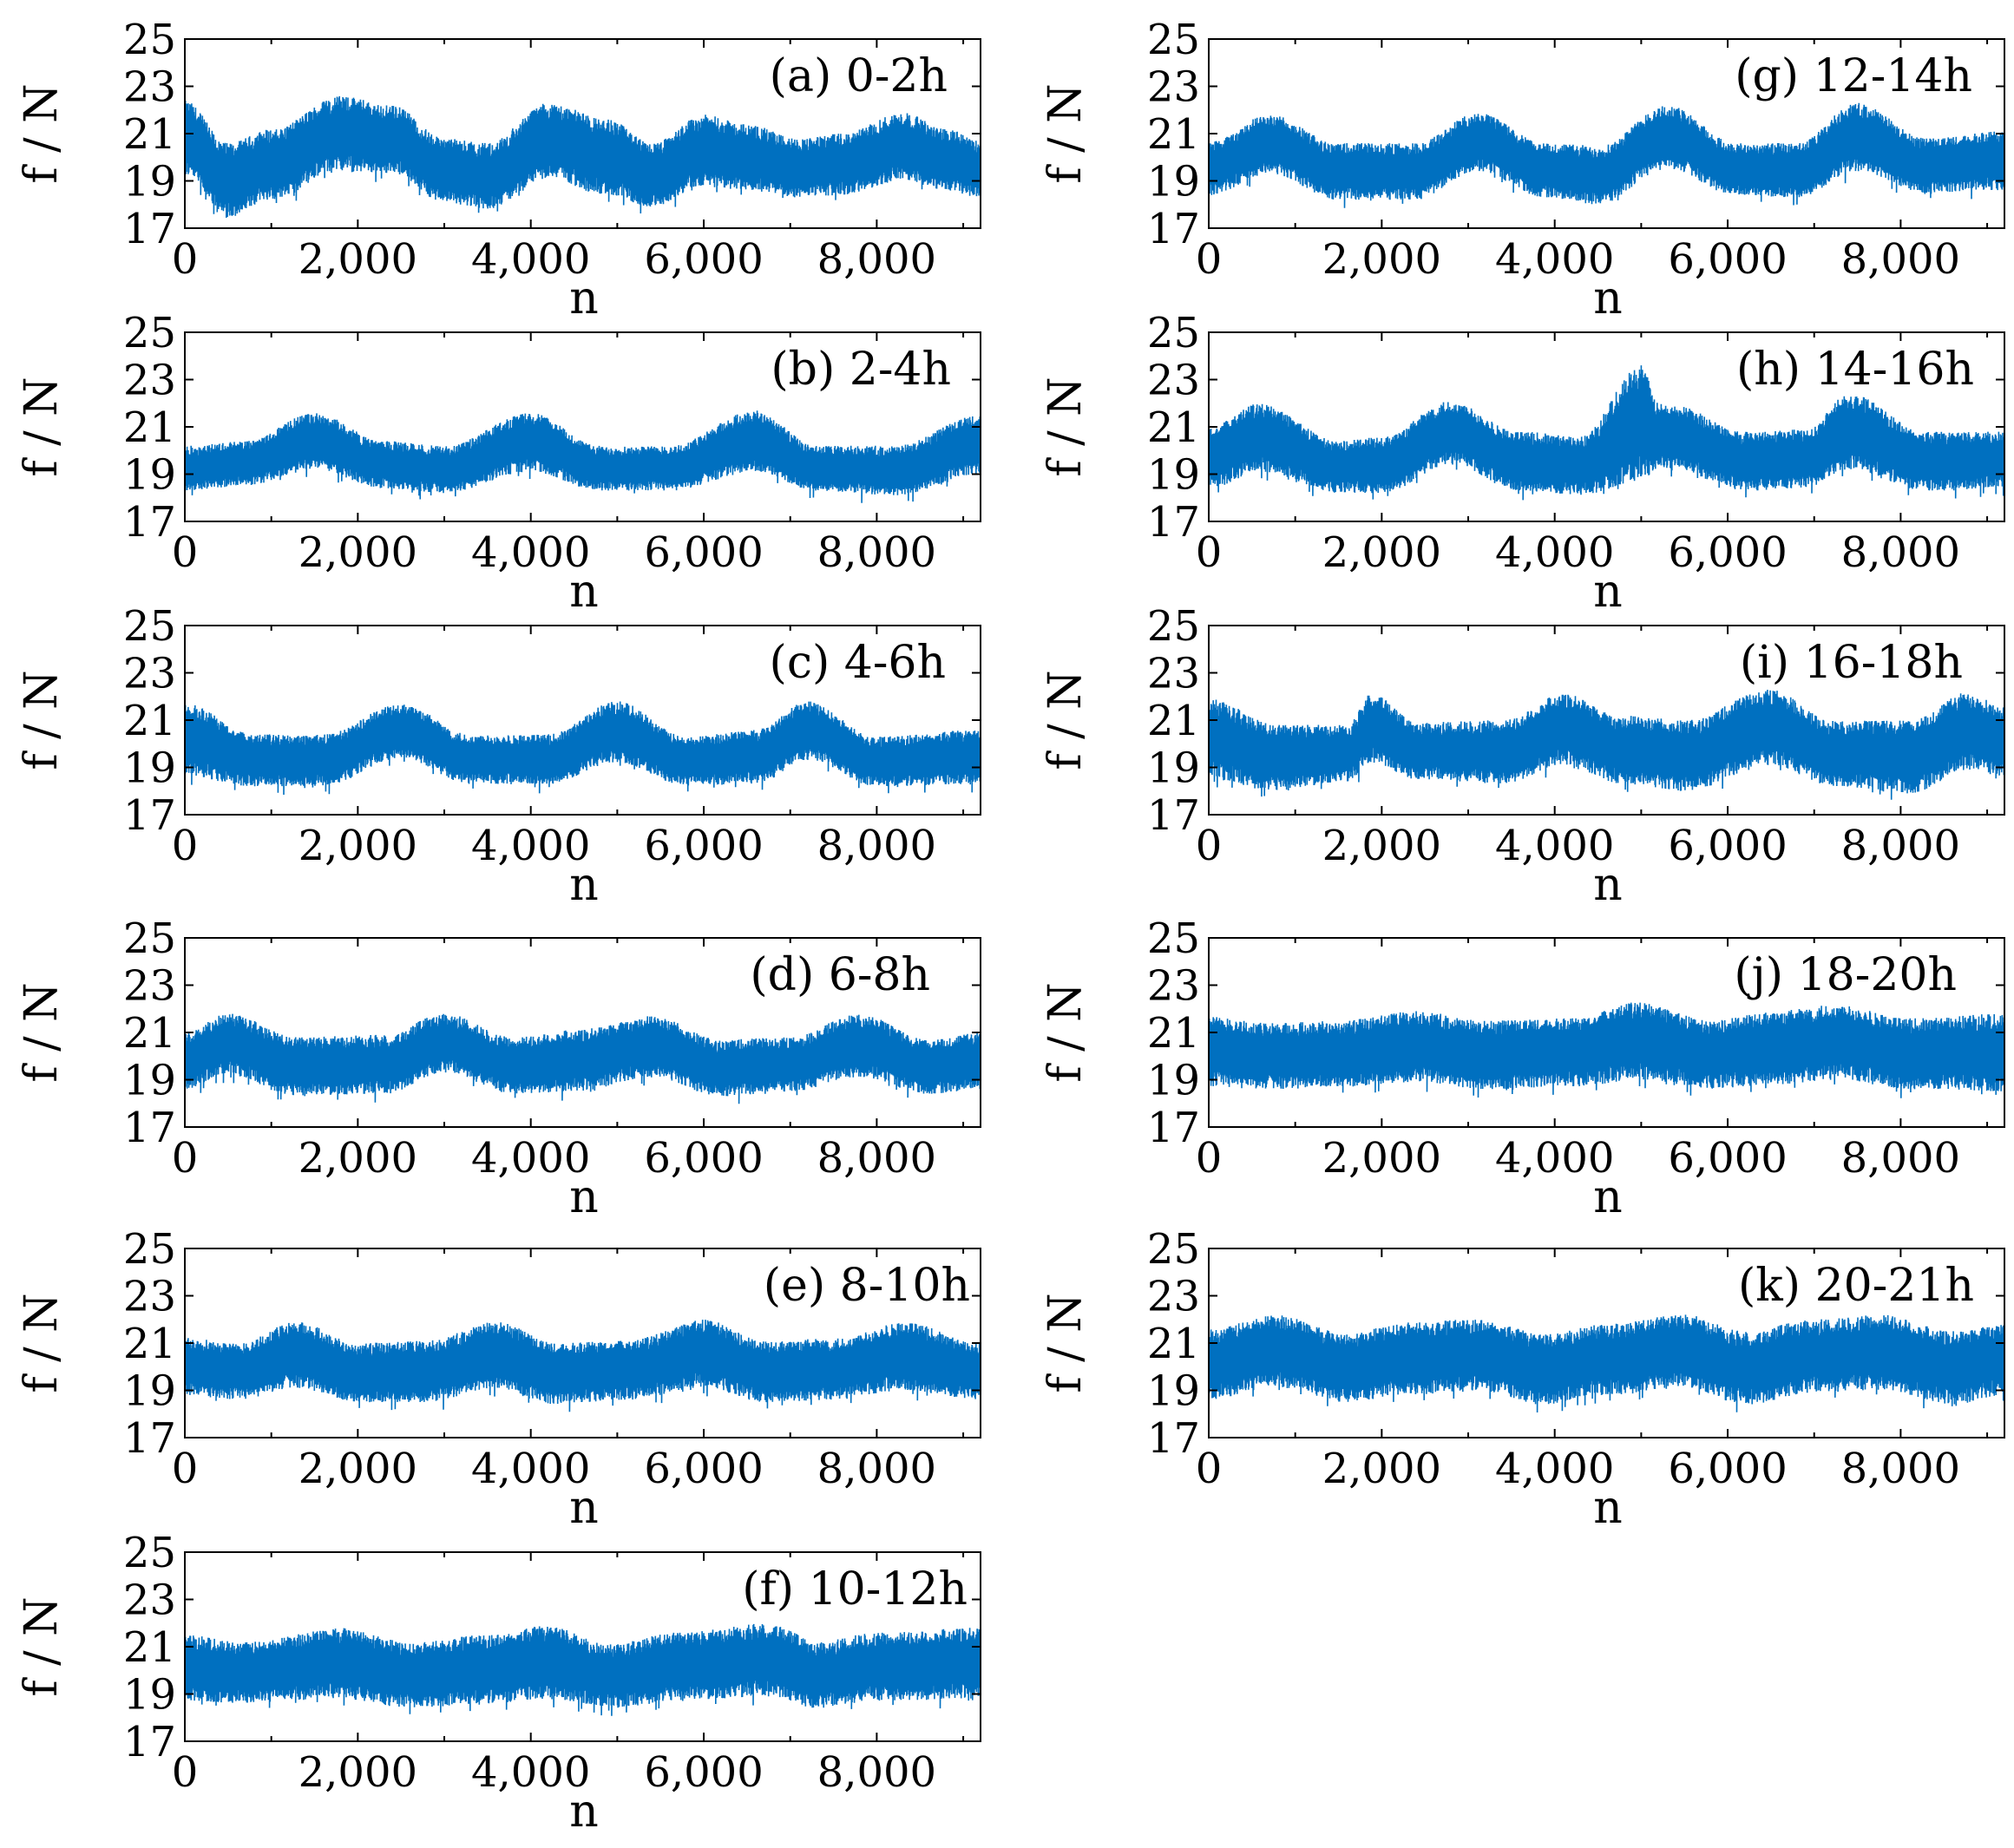 This screenshot has width=2014, height=1848. I want to click on panel-title: (e) 8-10h, so click(867, 1286).